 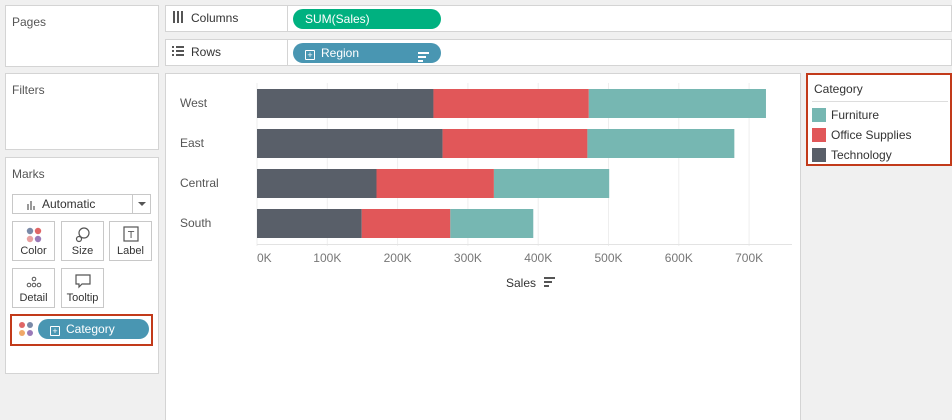 I want to click on columns-shelf: Columns SUM(Sales), so click(x=558, y=18).